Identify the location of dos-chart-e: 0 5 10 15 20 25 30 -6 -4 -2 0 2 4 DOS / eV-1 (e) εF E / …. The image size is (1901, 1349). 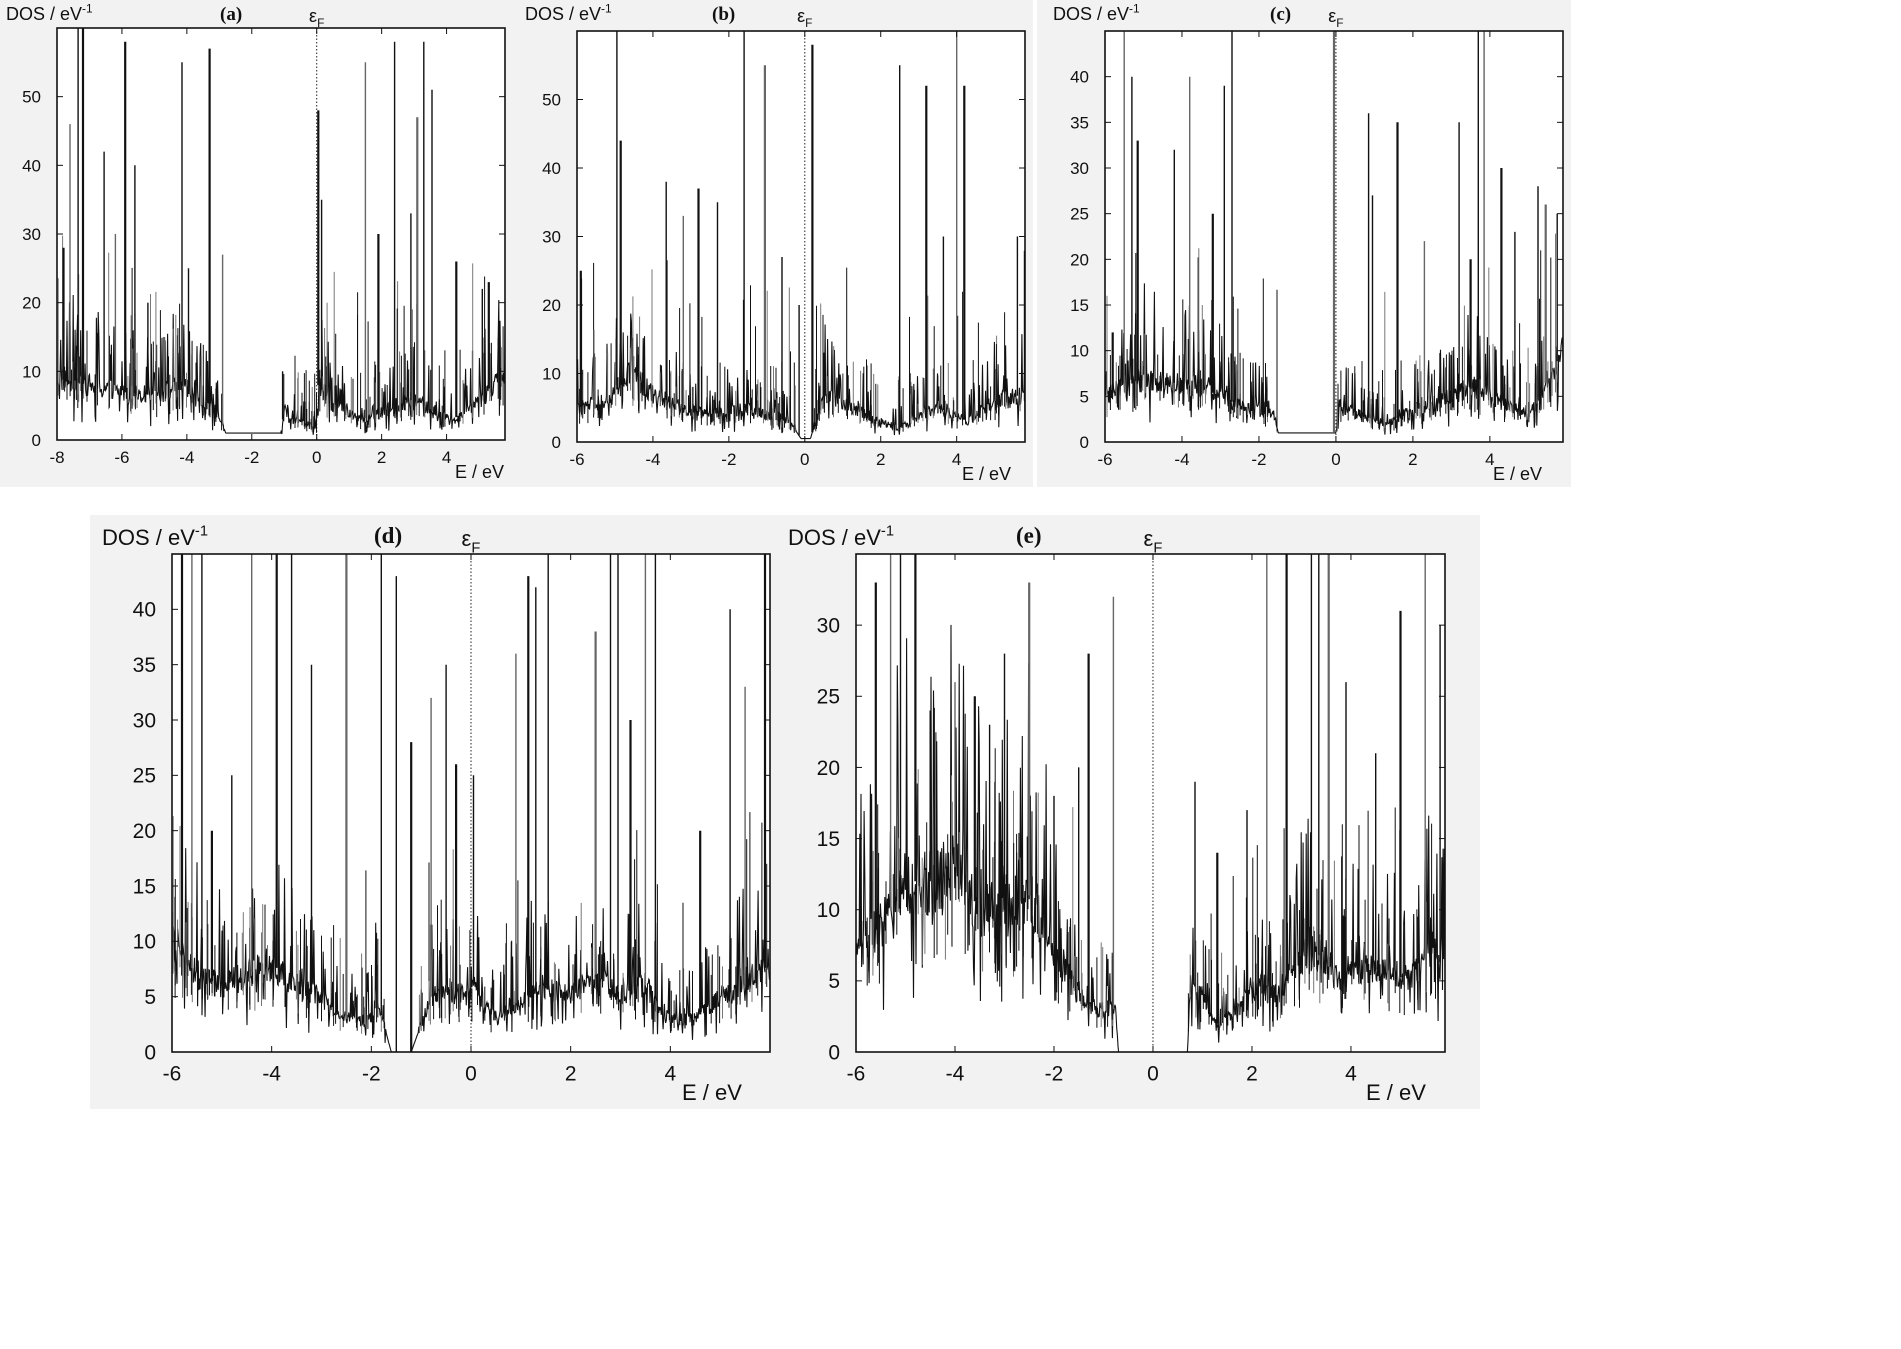
(1117, 814).